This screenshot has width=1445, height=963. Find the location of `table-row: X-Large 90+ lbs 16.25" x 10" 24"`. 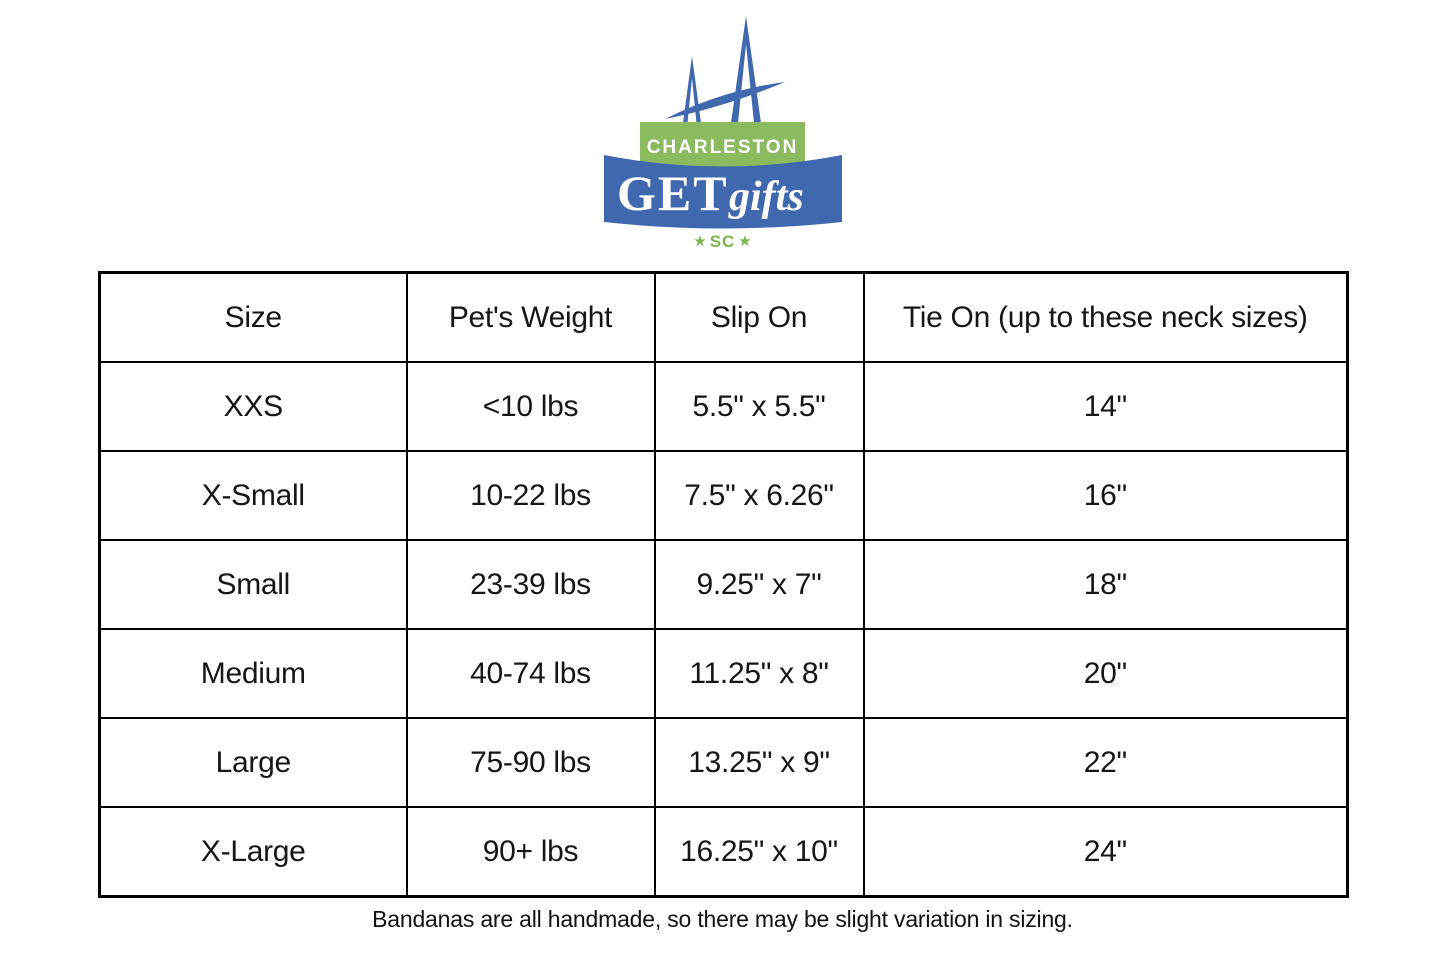

table-row: X-Large 90+ lbs 16.25" x 10" 24" is located at coordinates (723, 852).